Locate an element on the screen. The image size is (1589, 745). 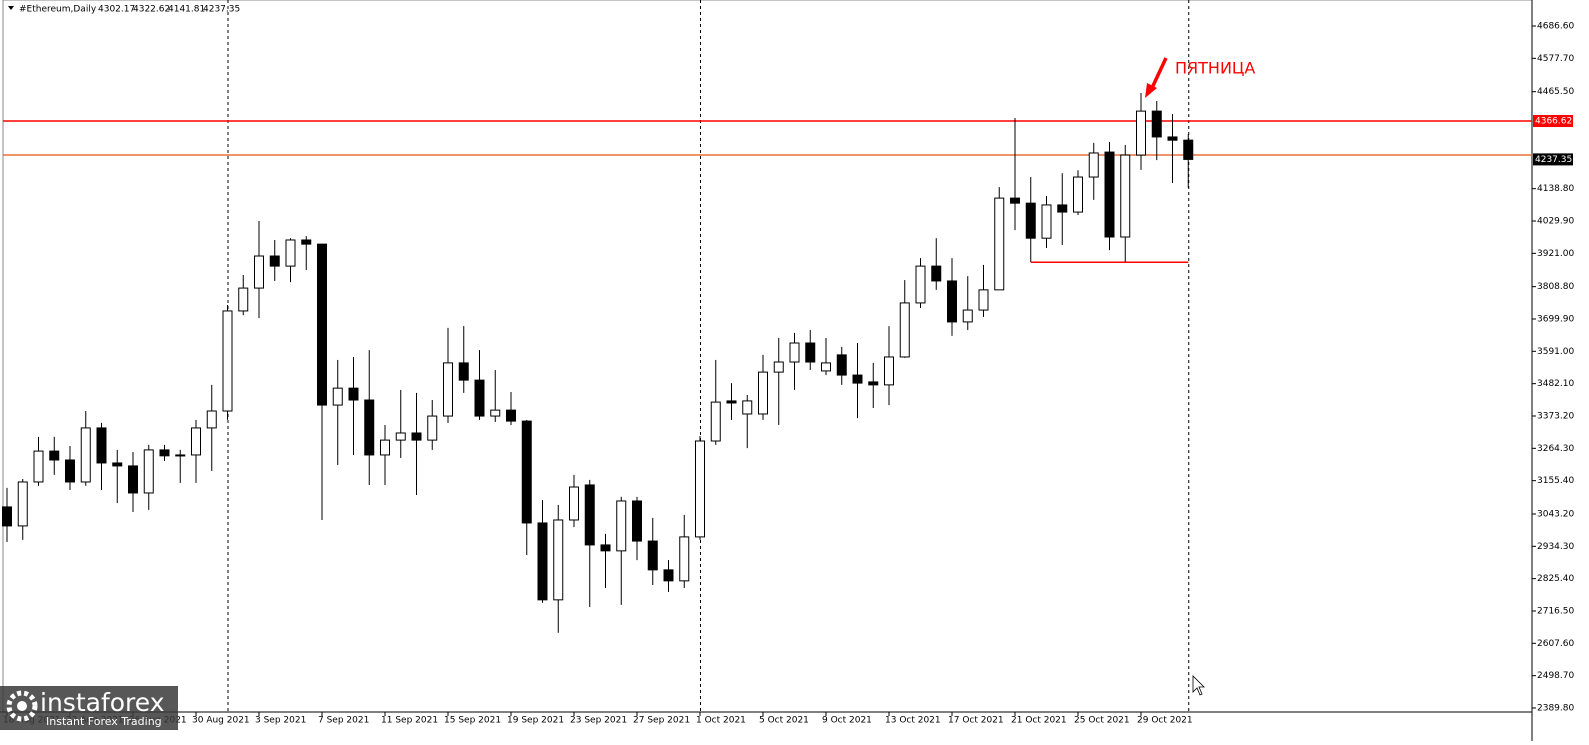
y-tick-label: 2389.80 is located at coordinates (1555, 708).